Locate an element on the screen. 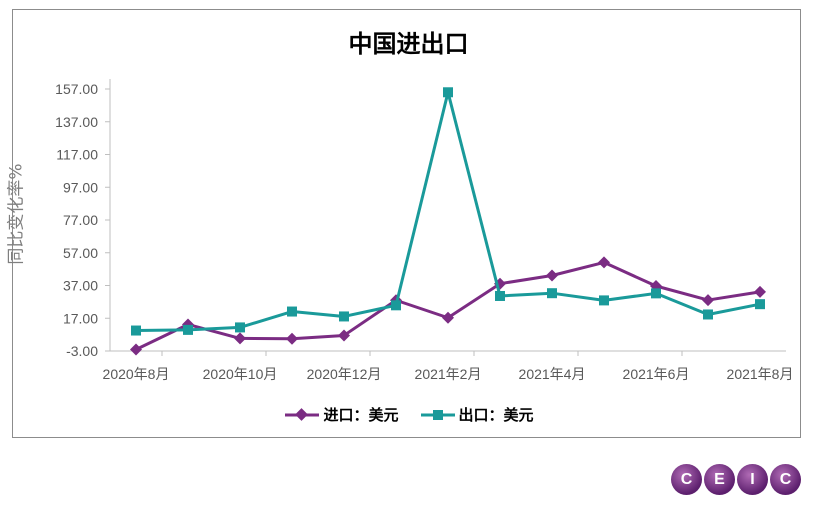 This screenshot has width=817, height=506. legend-label-imports: 进口：美元 is located at coordinates (361, 415).